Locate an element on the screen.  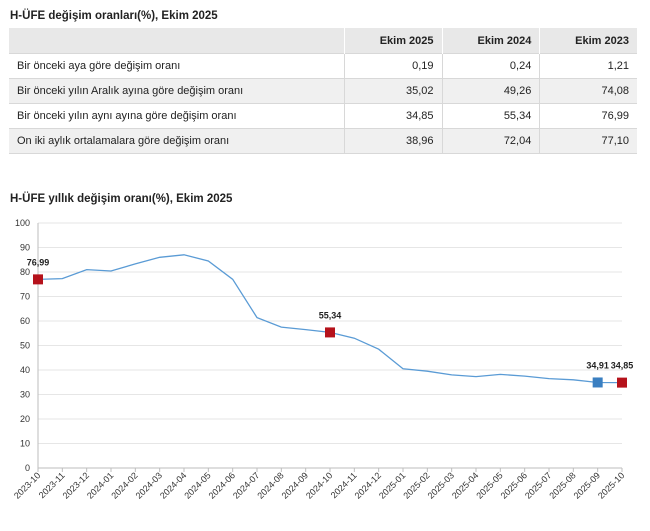
header-ekim-2025: Ekim 2025 is located at coordinates (393, 41).